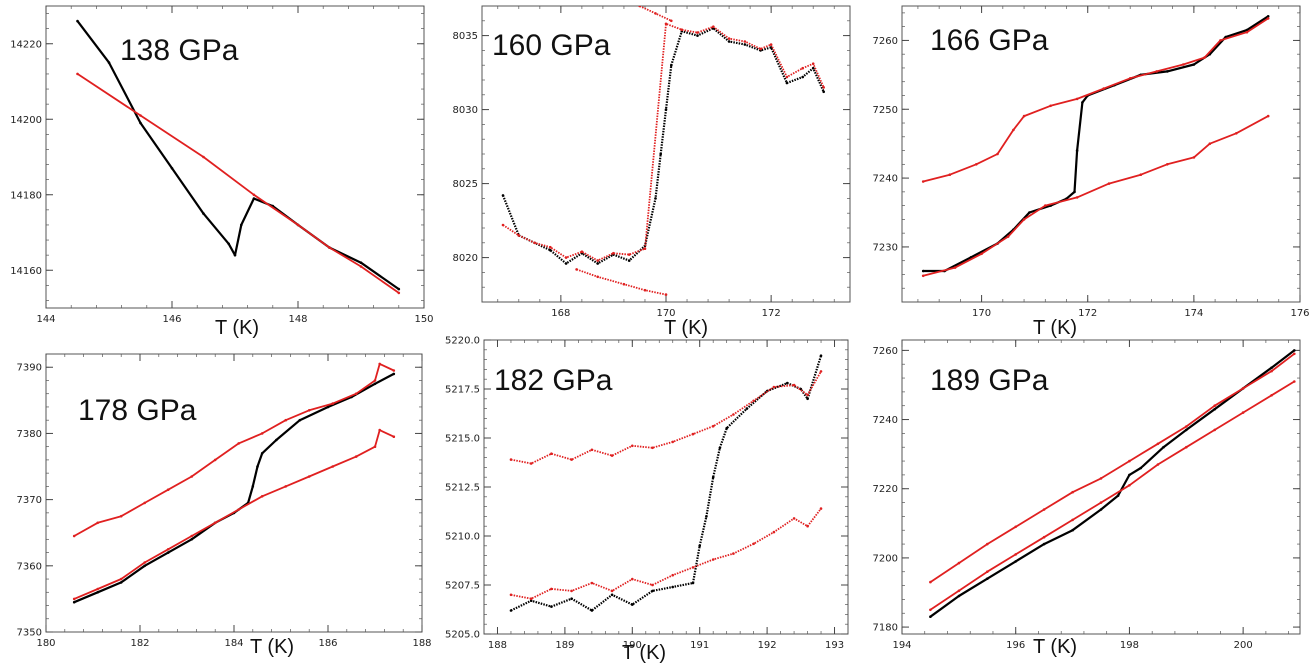 The height and width of the screenshot is (665, 1312). I want to click on x-tick-label: 148, so click(297, 319).